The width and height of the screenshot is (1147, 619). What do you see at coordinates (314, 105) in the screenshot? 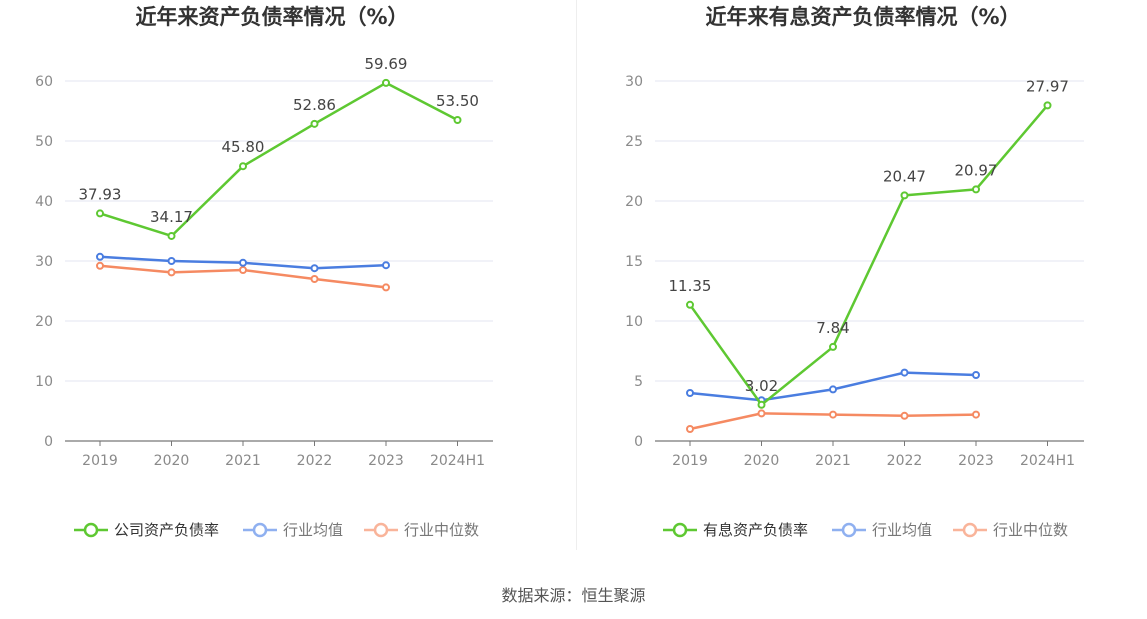
I see `data-label: 52.86` at bounding box center [314, 105].